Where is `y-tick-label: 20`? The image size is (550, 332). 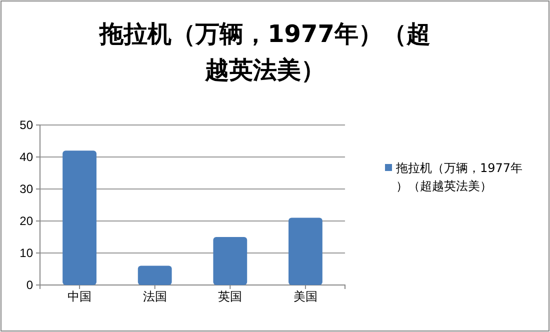
y-tick-label: 20 is located at coordinates (27, 221).